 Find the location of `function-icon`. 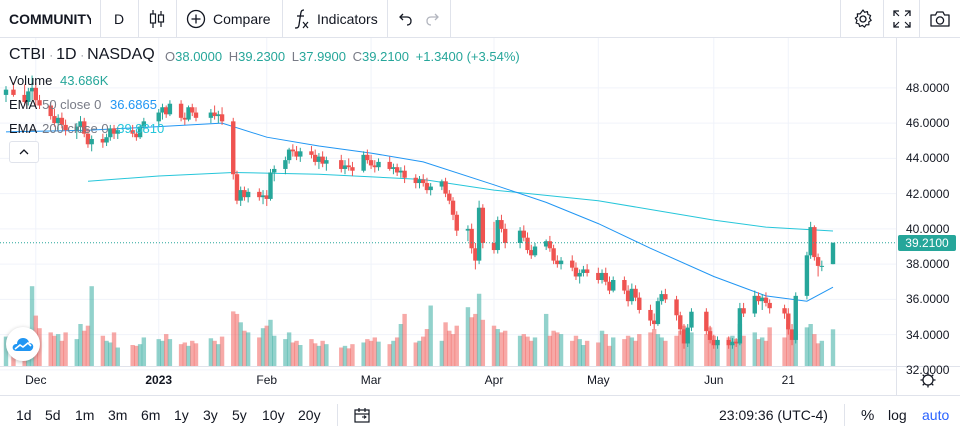

function-icon is located at coordinates (301, 19).